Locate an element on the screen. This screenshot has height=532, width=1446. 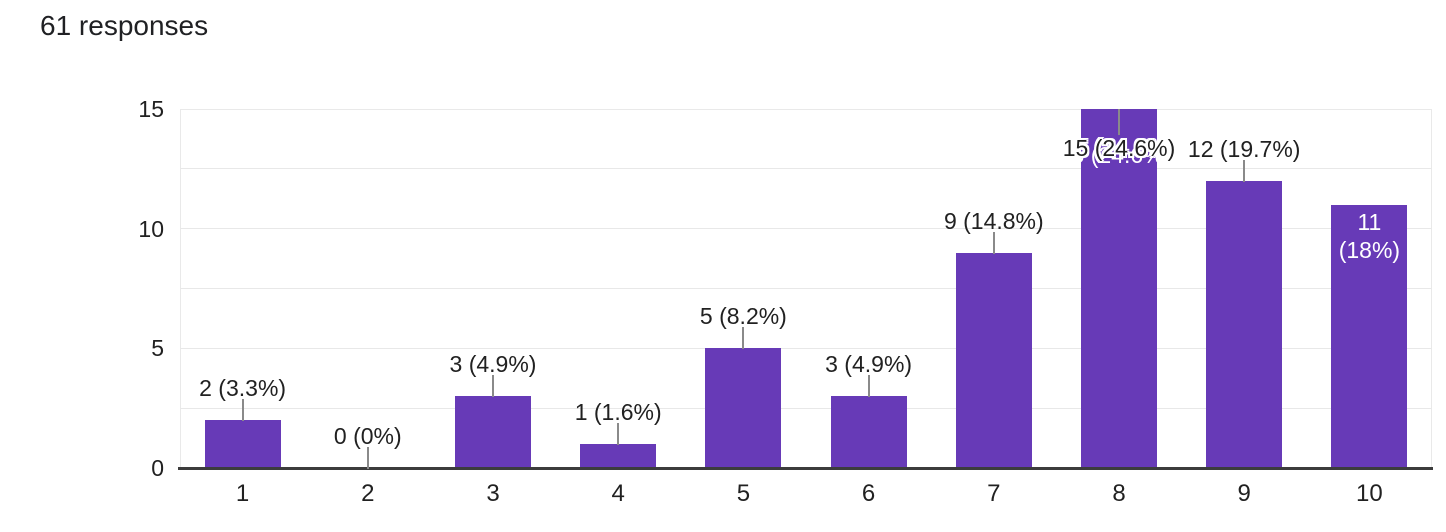
bar-value-label: 0 (0%) is located at coordinates (367, 436).